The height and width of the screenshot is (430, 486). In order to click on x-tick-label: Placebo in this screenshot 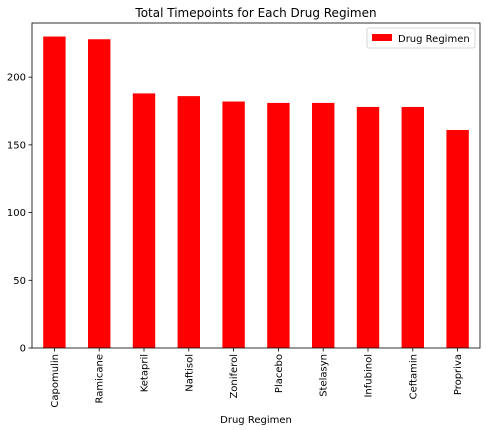, I will do `click(279, 373)`.